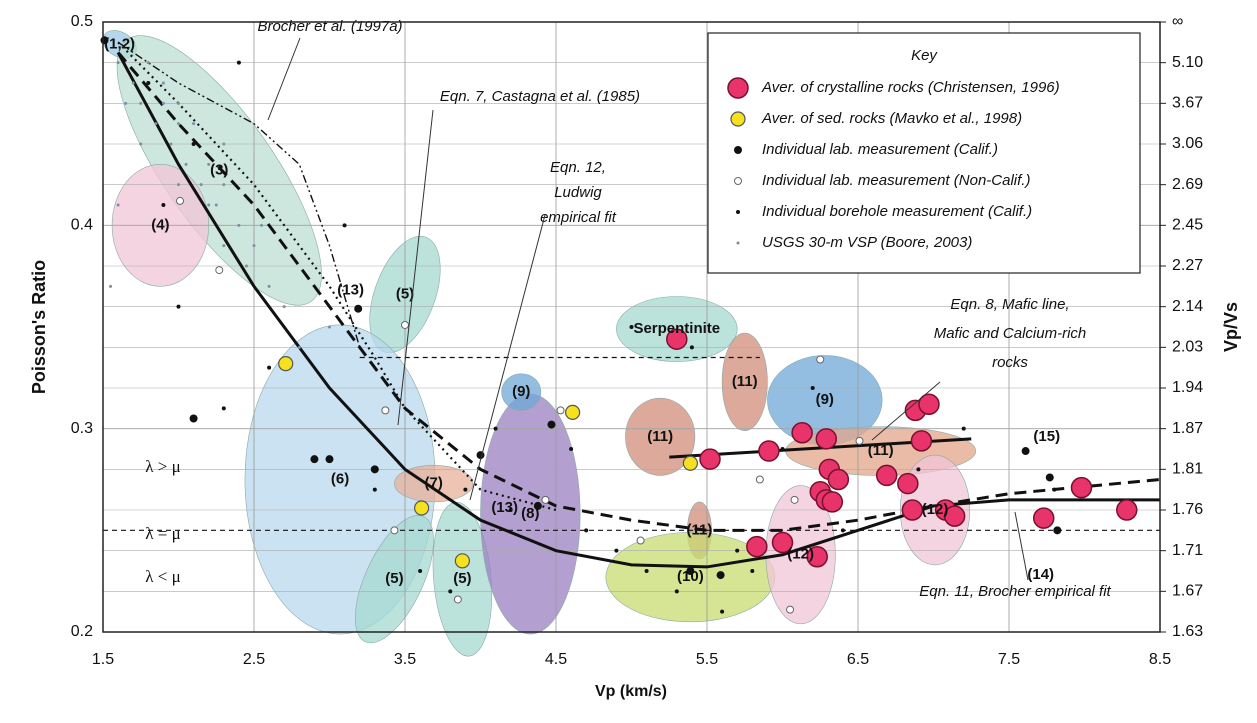 This screenshot has height=723, width=1257. Describe the element at coordinates (1187, 550) in the screenshot. I see `y2-tick-label: 1.71` at that location.